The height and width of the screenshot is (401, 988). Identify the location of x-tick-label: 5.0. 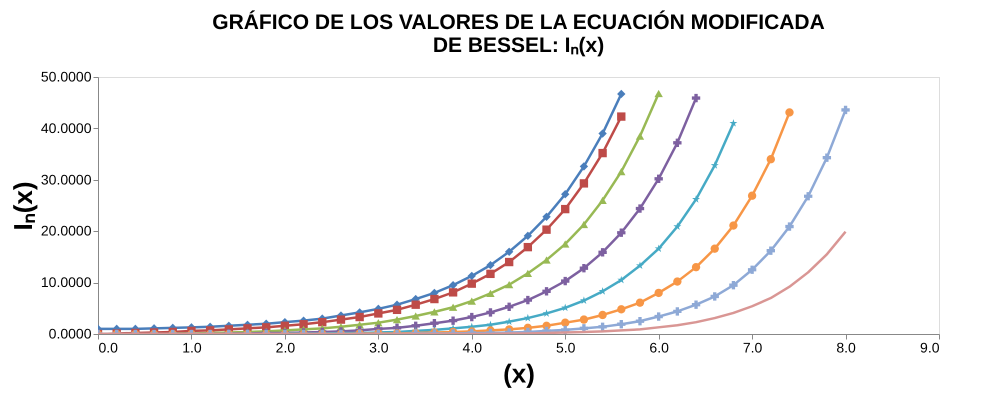
(566, 348).